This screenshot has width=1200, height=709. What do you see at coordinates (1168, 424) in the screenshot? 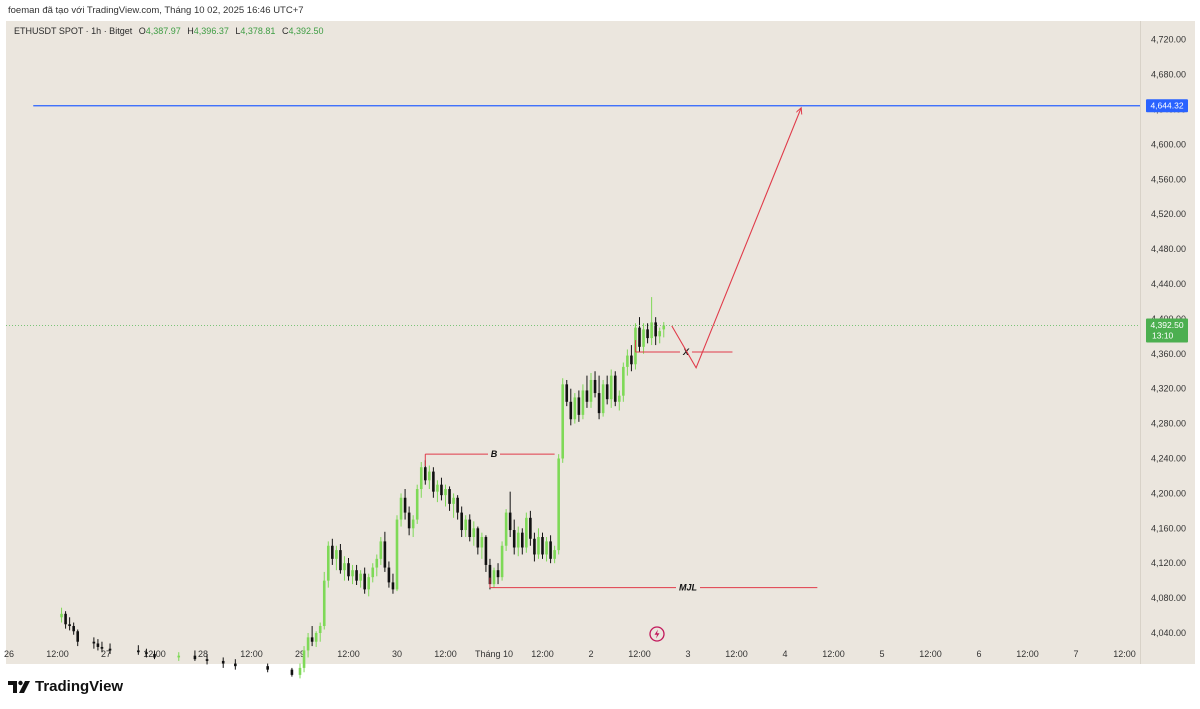
I see `y-tick-label: 4,280.00` at bounding box center [1168, 424].